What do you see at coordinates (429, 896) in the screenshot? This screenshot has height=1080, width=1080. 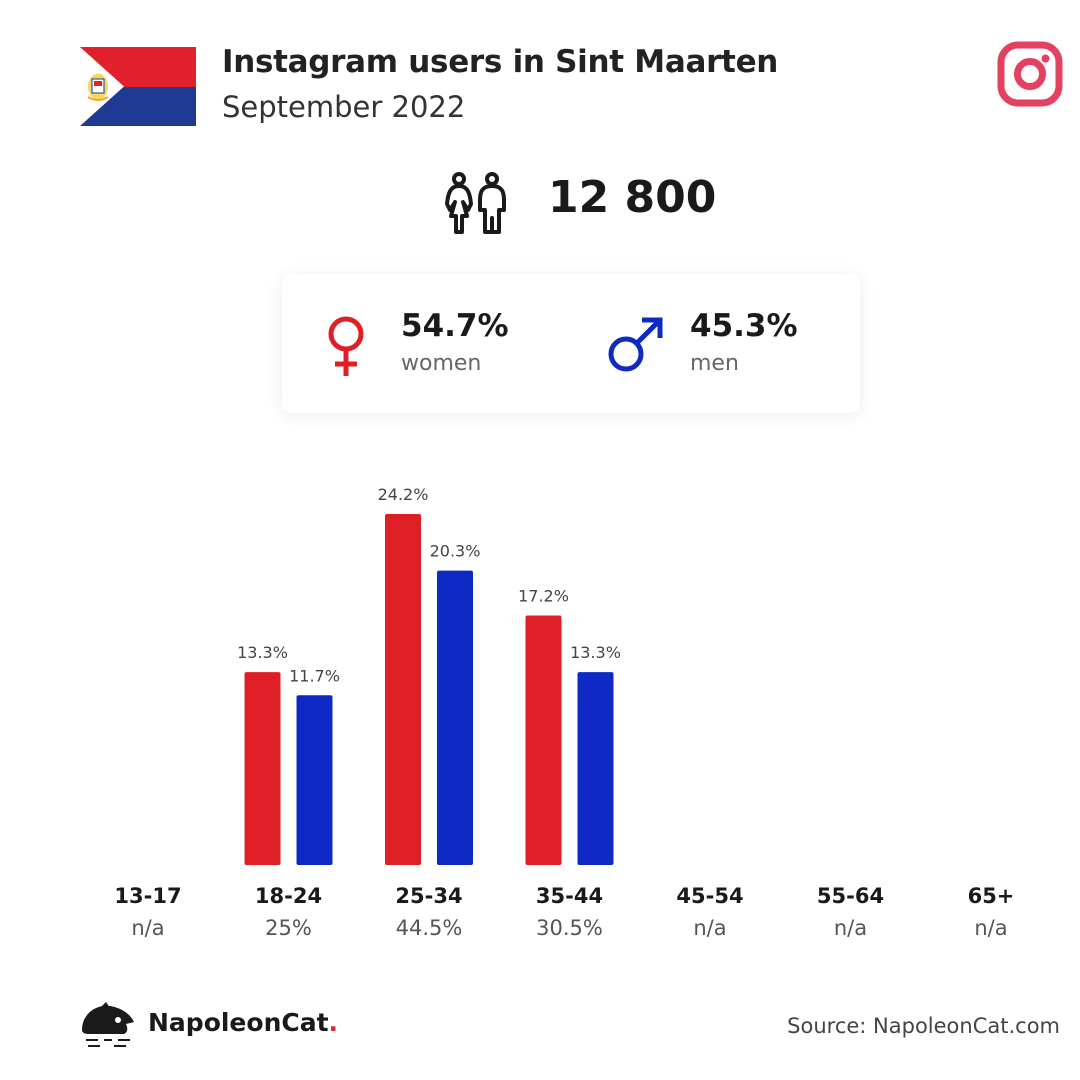 I see `tick-label: 25-34` at bounding box center [429, 896].